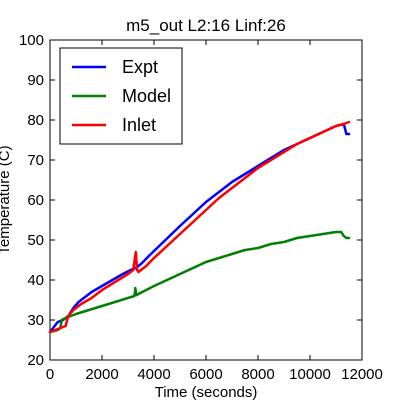  I want to click on y-tick-label: 40, so click(35, 280).